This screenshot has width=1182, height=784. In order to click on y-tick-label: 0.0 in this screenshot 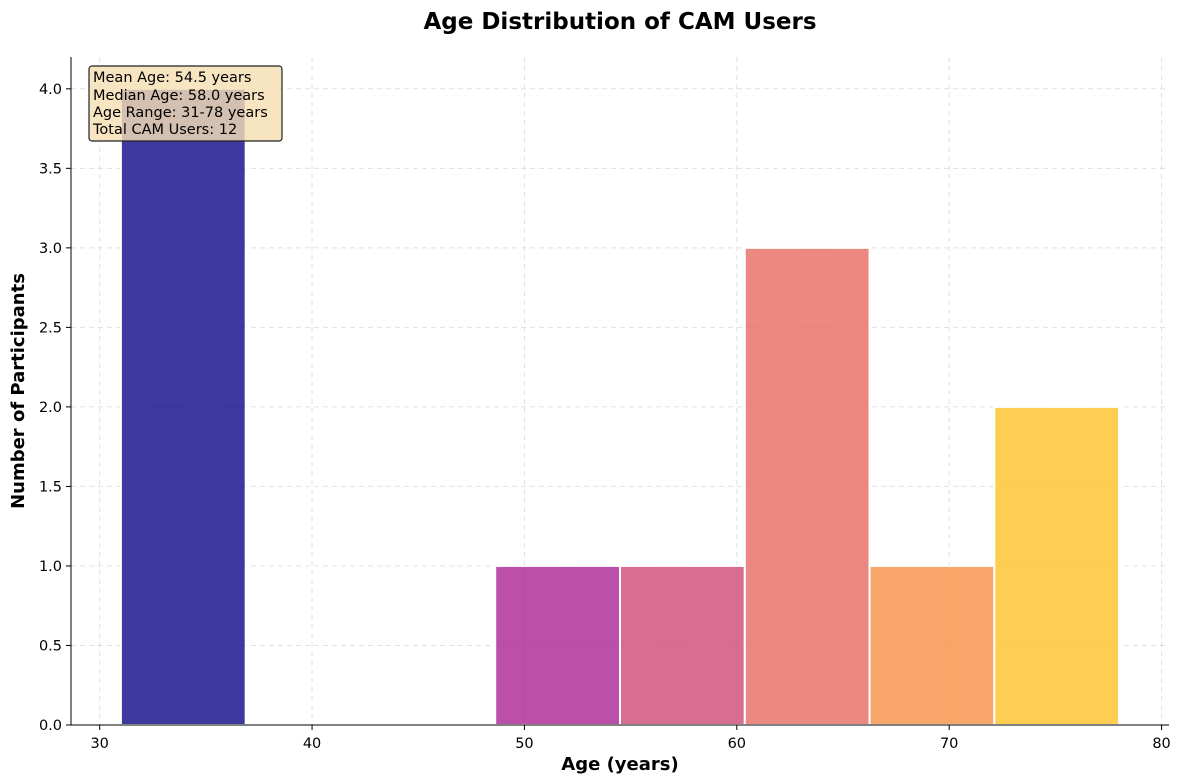, I will do `click(50, 726)`.